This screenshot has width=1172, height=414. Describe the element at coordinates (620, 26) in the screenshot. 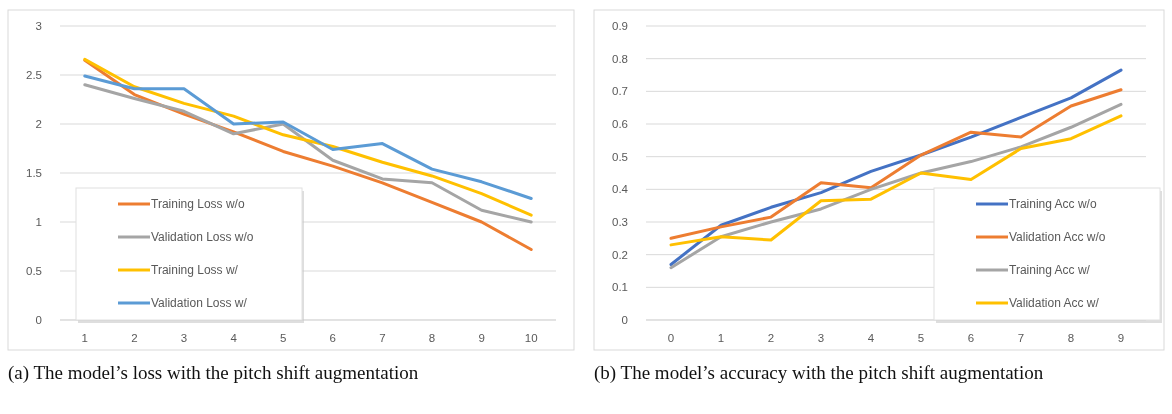

I see `y-tick-label: 0.9` at that location.